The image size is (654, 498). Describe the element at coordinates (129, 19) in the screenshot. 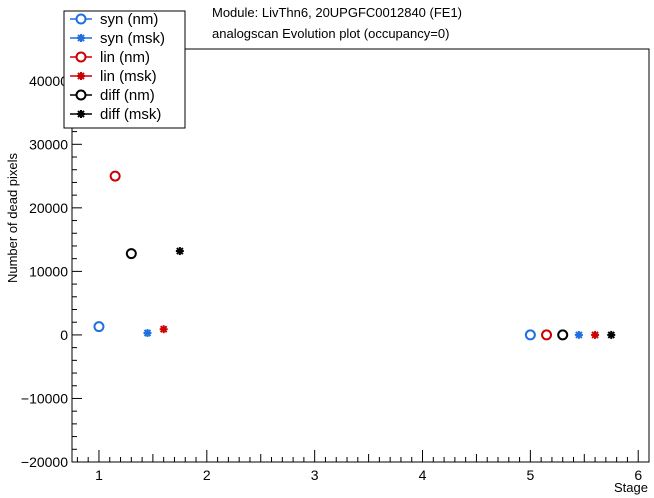

I see `legend-label: syn (nm)` at that location.